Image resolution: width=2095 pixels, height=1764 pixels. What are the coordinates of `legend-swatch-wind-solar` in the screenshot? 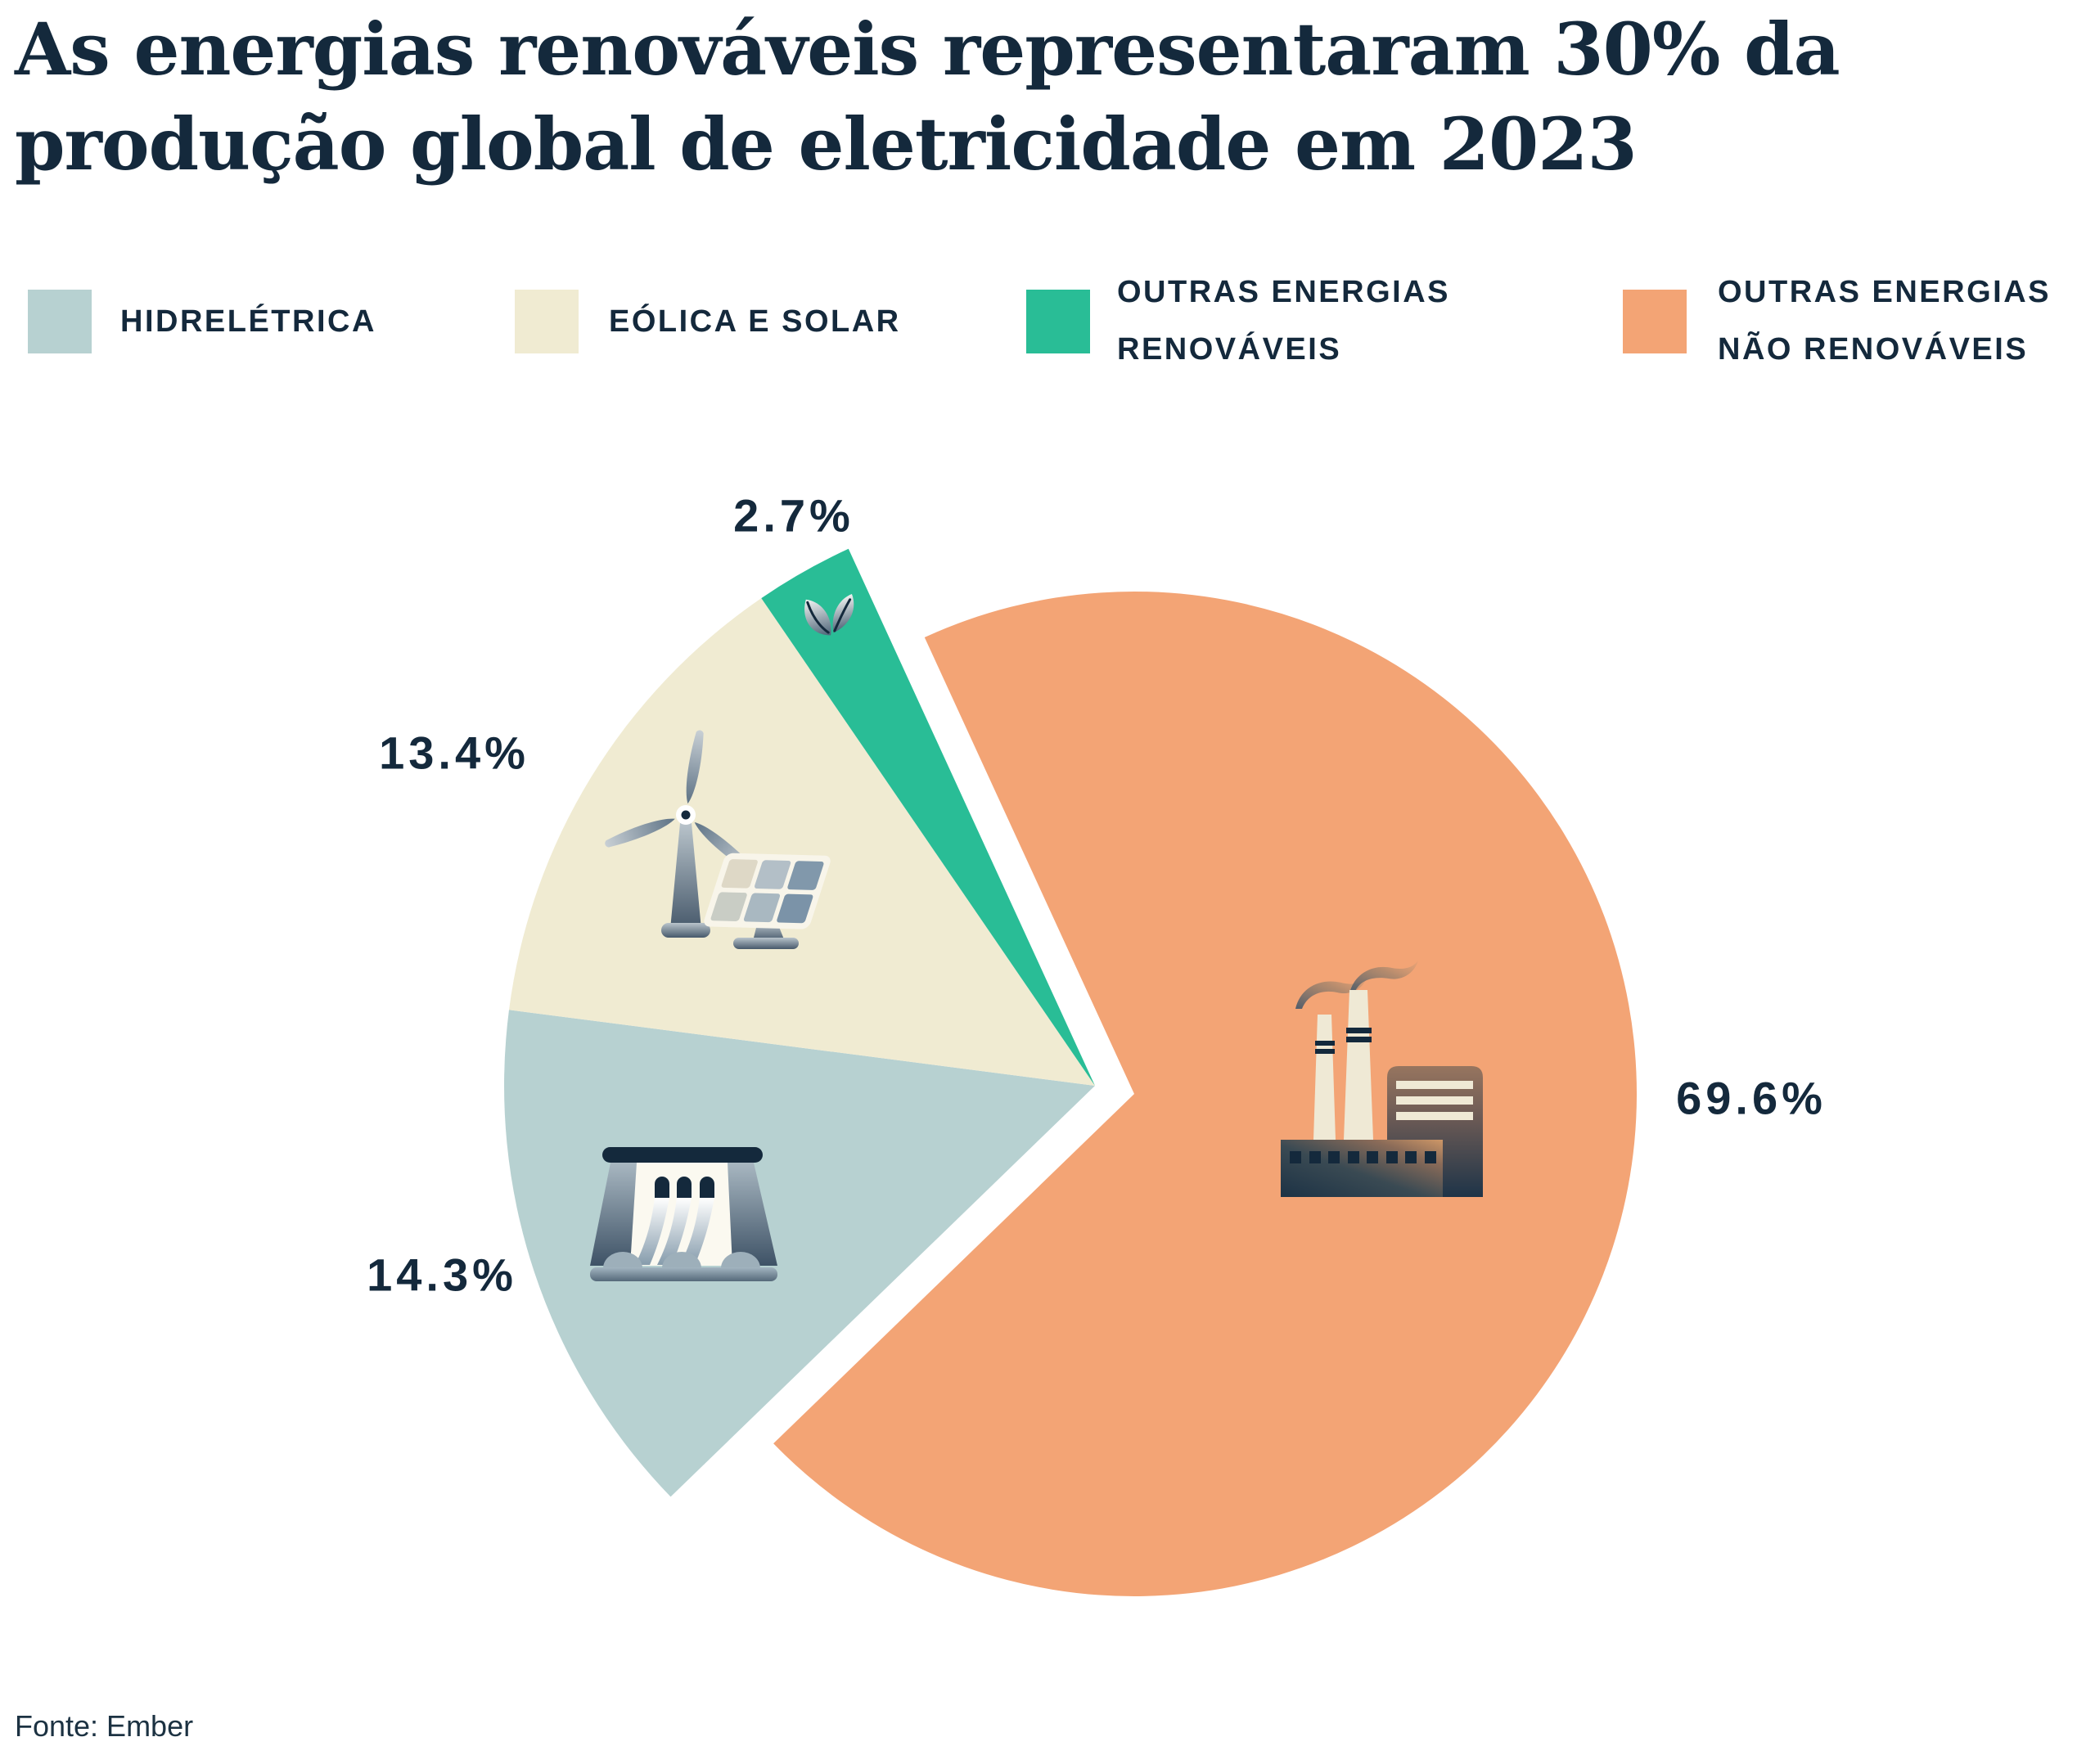 It's located at (547, 322).